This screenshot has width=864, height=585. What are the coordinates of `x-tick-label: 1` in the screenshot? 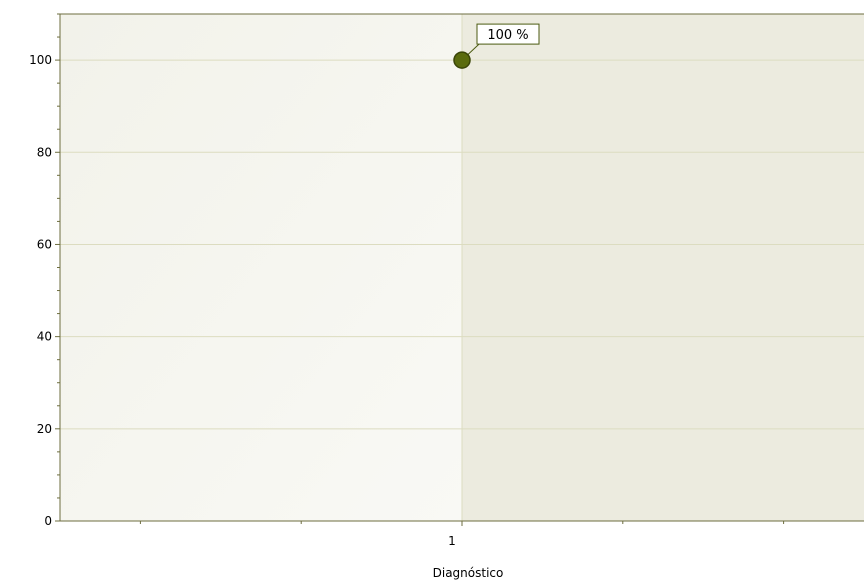 It's located at (452, 541).